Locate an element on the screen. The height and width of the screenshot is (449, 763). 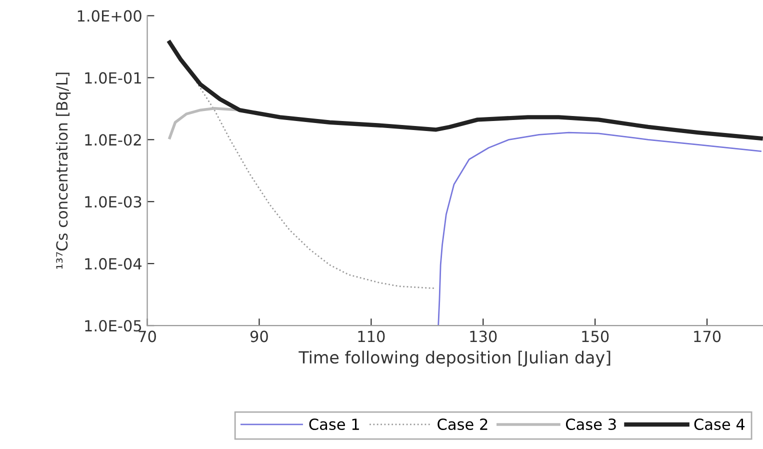
x-tick-label: 70 is located at coordinates (147, 336).